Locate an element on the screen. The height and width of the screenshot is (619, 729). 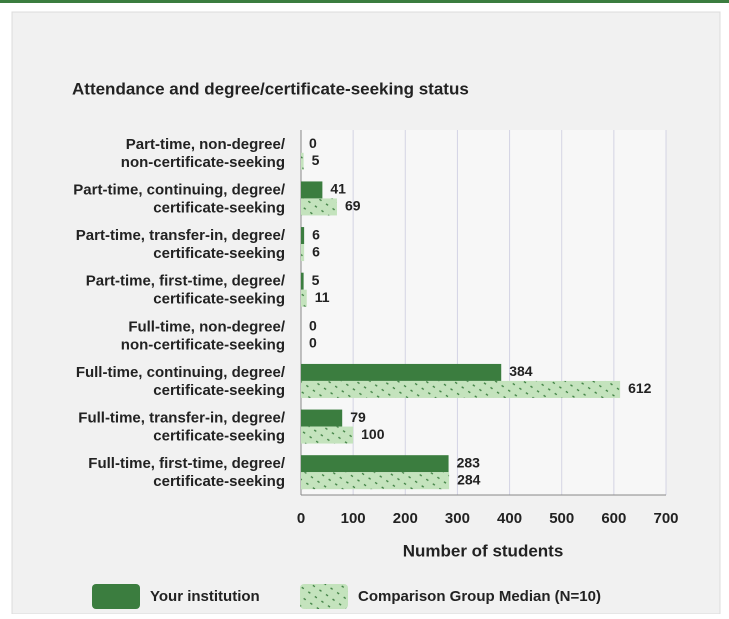
y-tick-label: Part-time, first-time, degree/ is located at coordinates (186, 281).